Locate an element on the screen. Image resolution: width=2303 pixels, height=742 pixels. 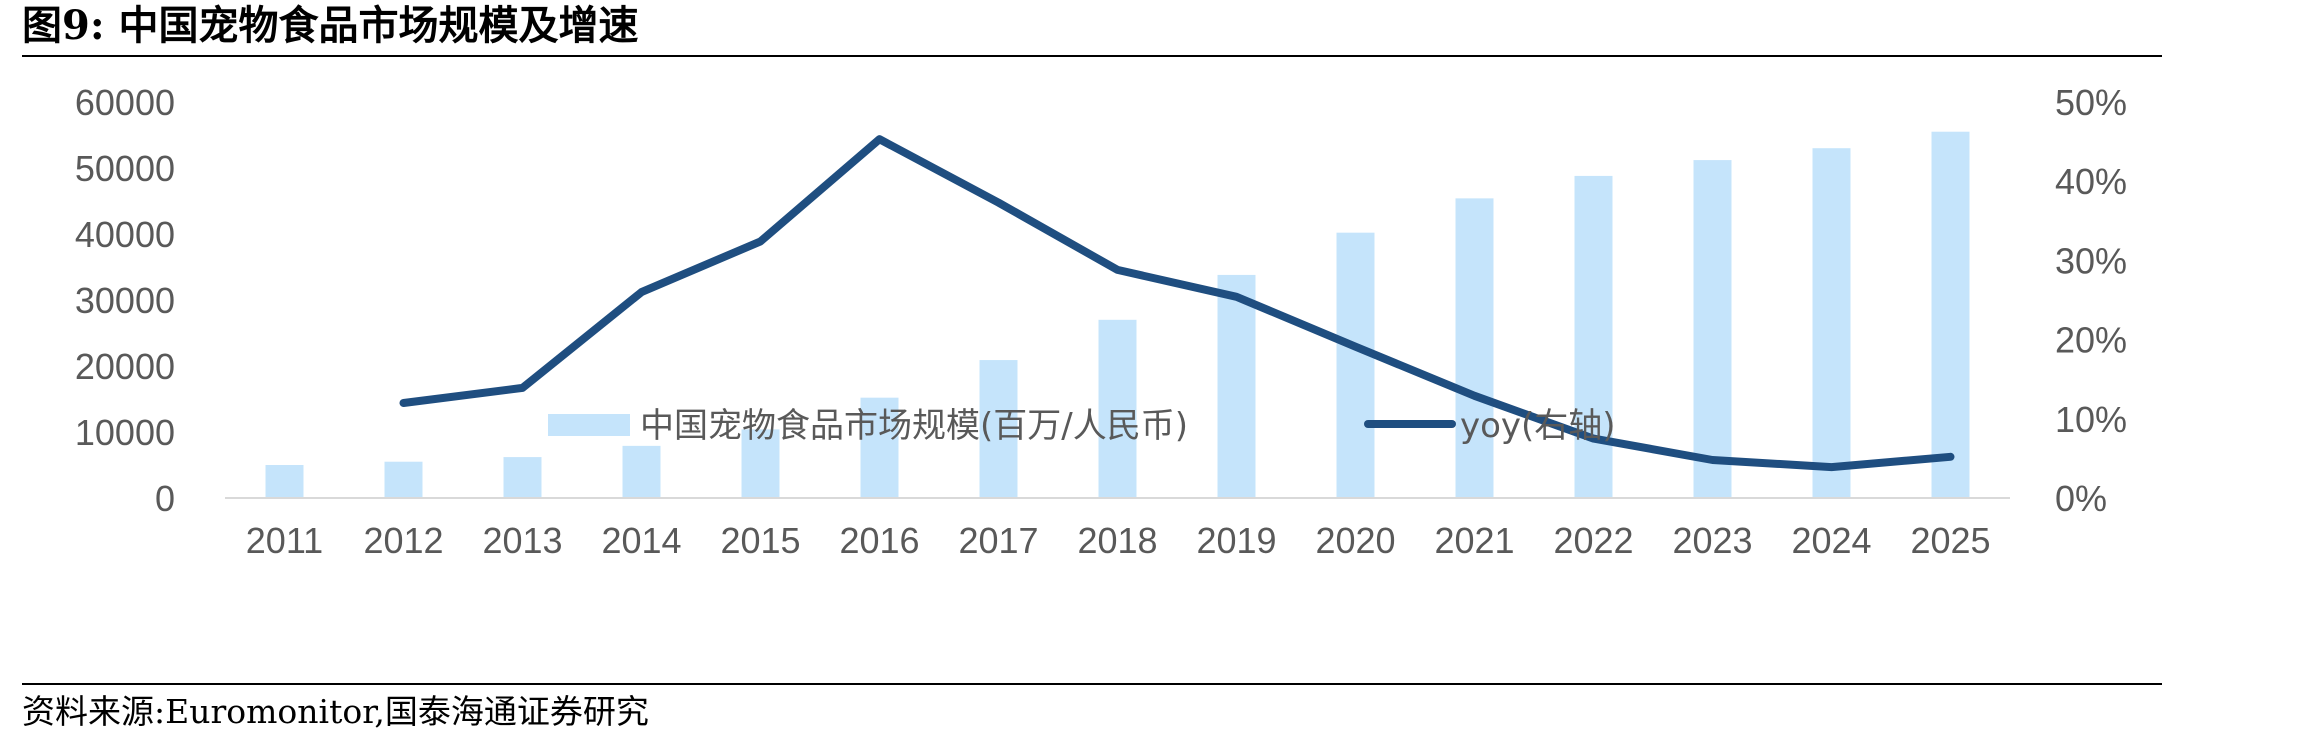
y-left-tick-label: 30000 is located at coordinates (125, 300).